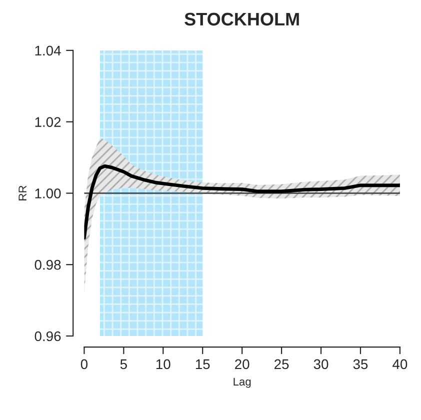 The width and height of the screenshot is (421, 420). I want to click on x-tick-label: 40, so click(400, 364).